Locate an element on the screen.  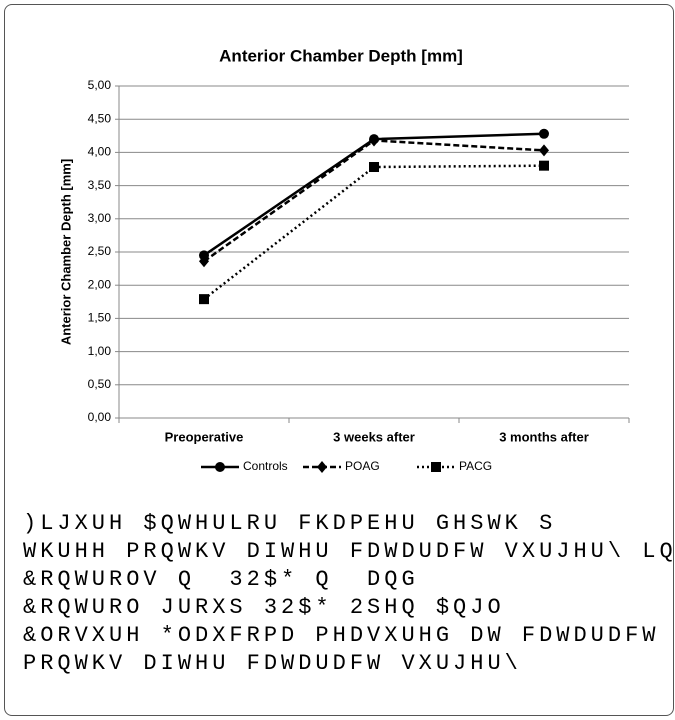
legend-label: PACG is located at coordinates (475, 466).